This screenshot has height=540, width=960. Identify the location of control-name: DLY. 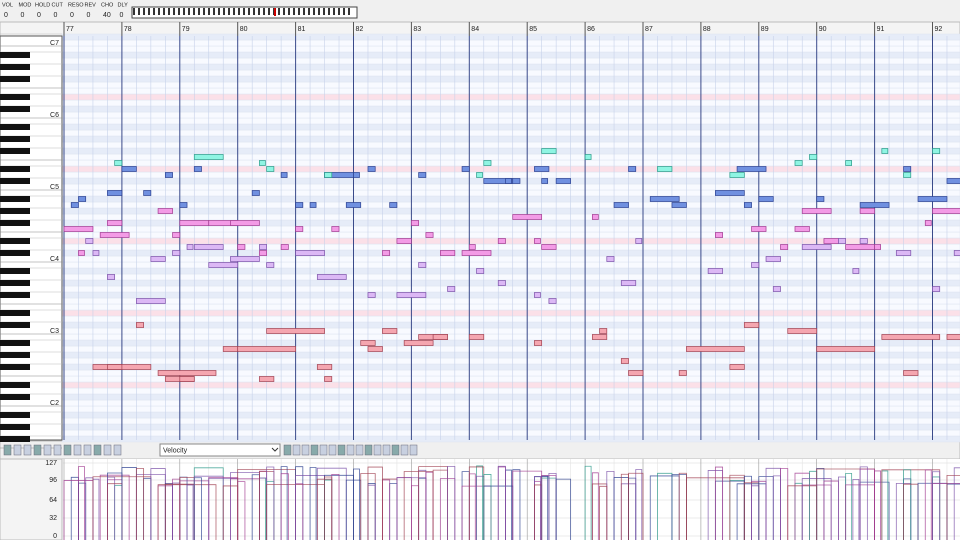
(123, 5).